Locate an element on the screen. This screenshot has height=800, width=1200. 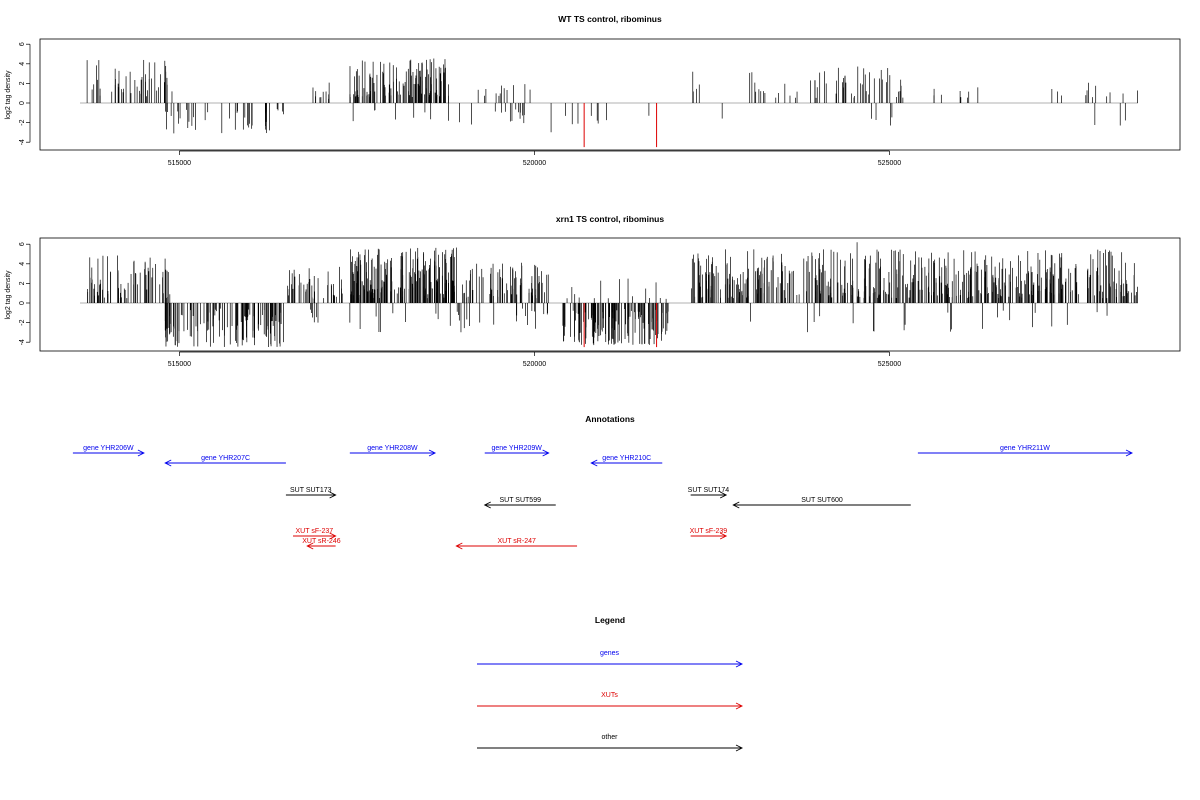
annotation-feature: XUT sF-237 is located at coordinates (315, 534).